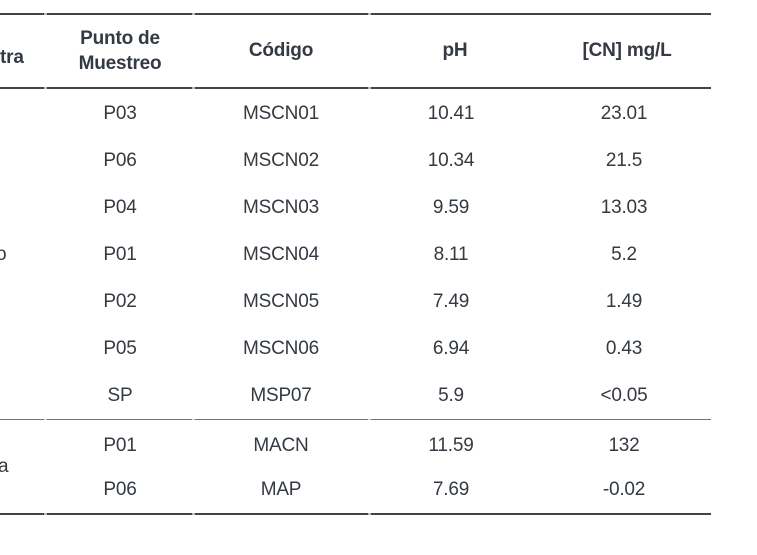 This screenshot has width=757, height=555. Describe the element at coordinates (3, 254) in the screenshot. I see `group-label-suelo-fragment: o` at that location.